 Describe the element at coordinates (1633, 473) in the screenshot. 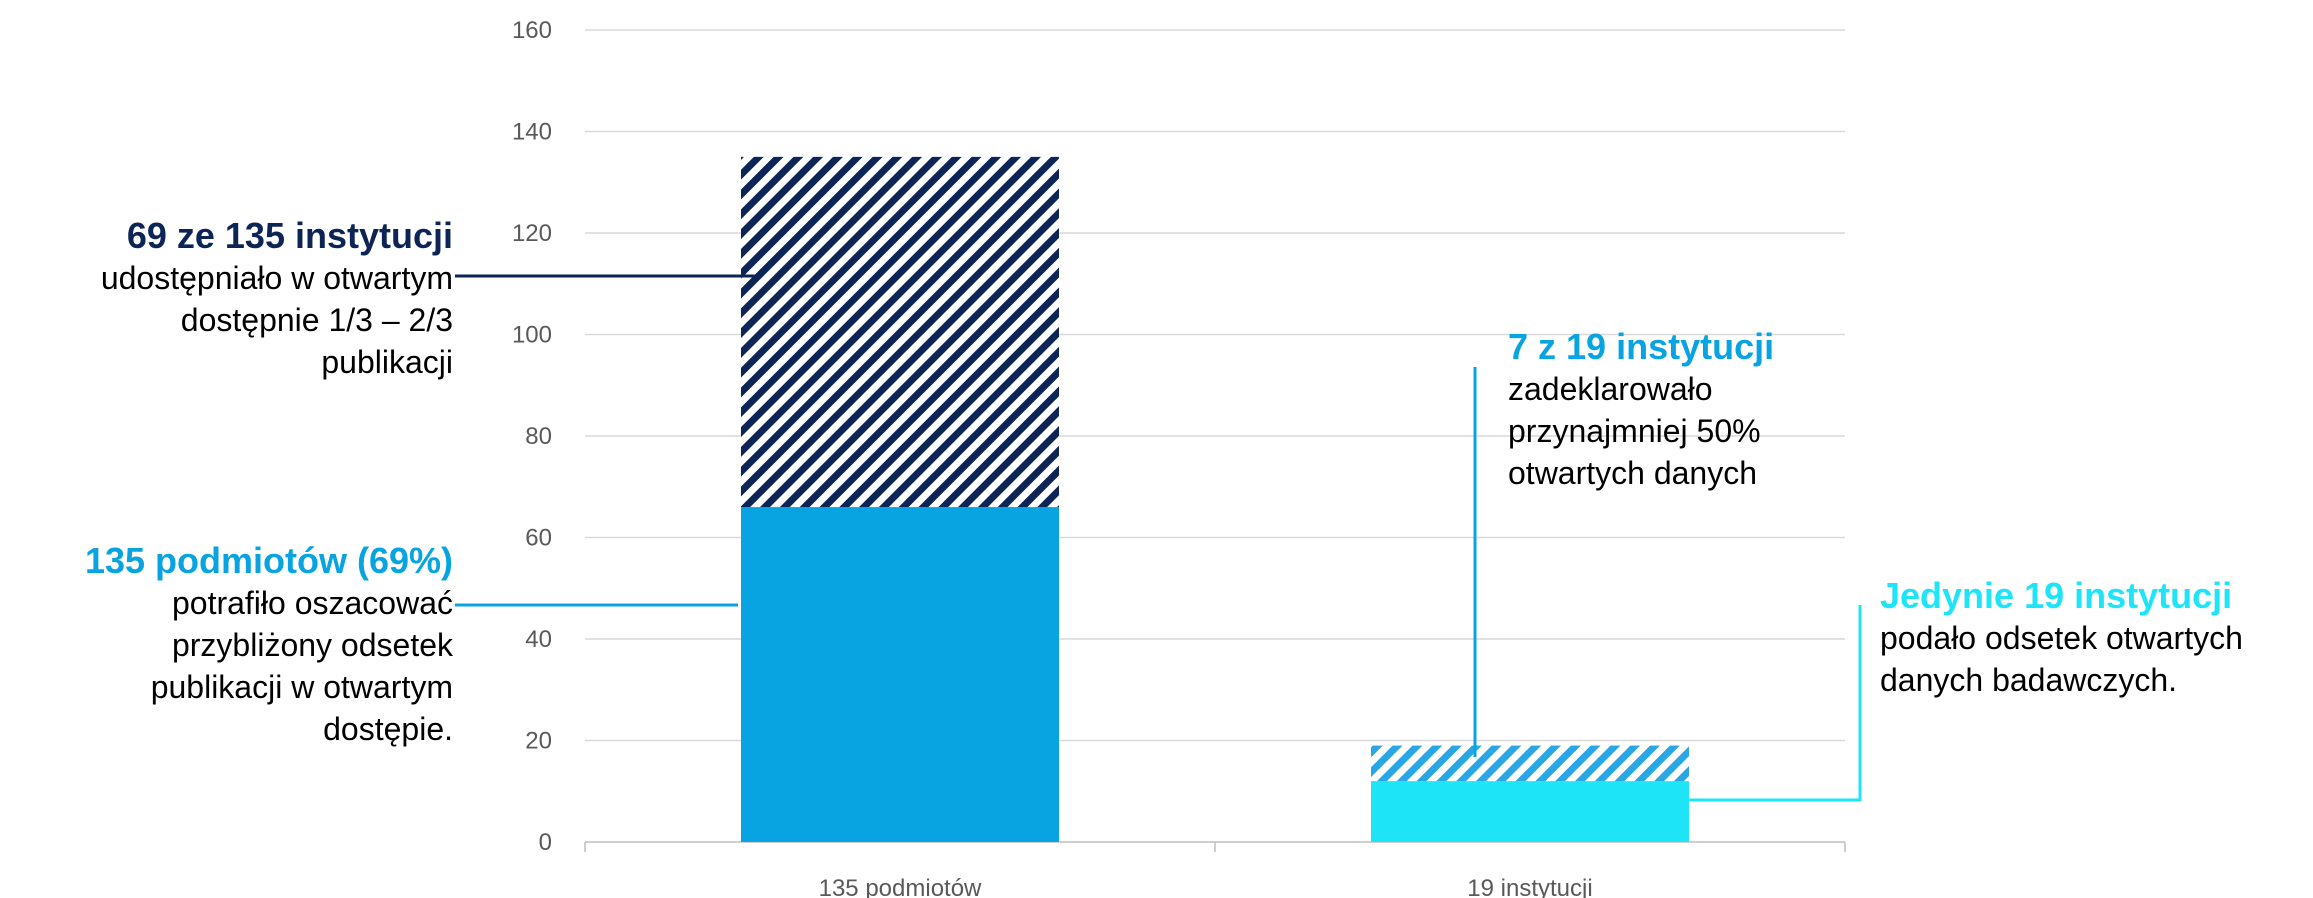

I see `annotation-7-line: otwartych danych` at that location.